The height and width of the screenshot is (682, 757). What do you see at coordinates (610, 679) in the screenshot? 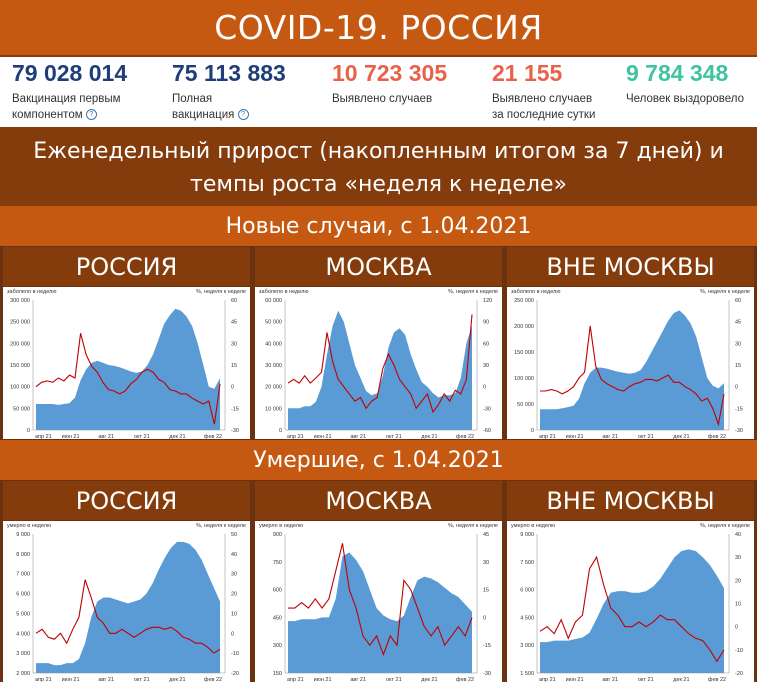
I see `x-tick: авг 21` at bounding box center [610, 679].